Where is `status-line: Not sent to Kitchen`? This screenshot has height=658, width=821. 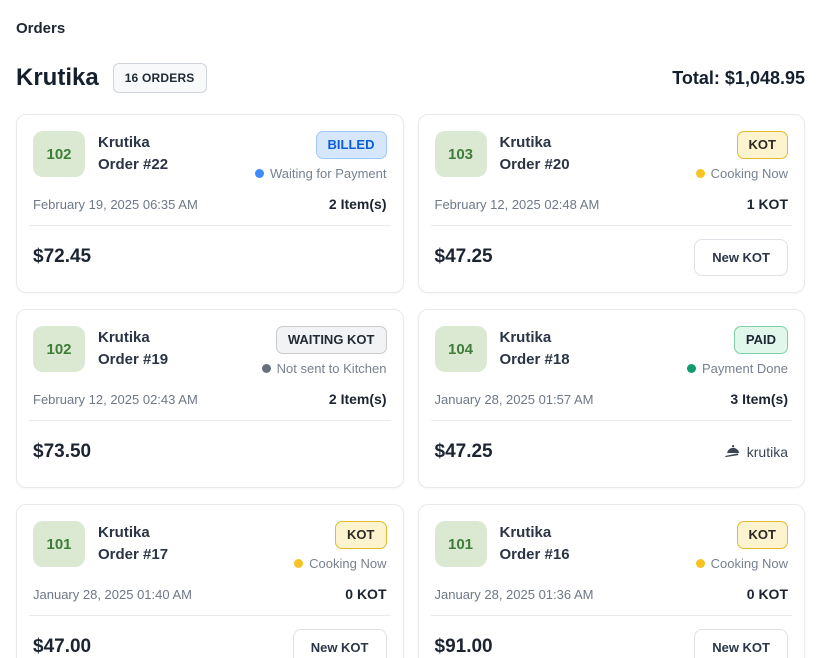
status-line: Not sent to Kitchen is located at coordinates (324, 368).